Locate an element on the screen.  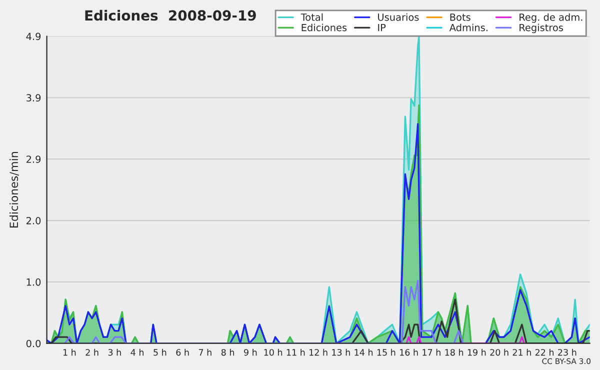
x-tick-label: 17 h is located at coordinates (431, 352).